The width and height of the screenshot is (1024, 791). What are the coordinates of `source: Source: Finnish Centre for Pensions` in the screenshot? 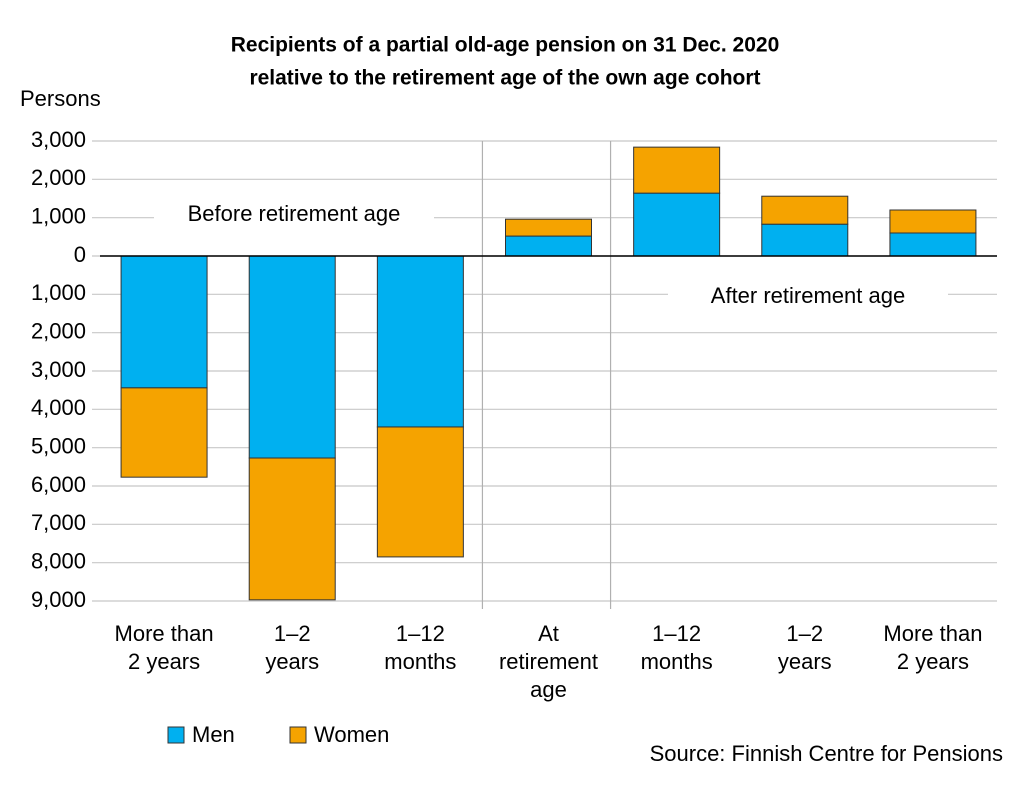 It's located at (826, 753).